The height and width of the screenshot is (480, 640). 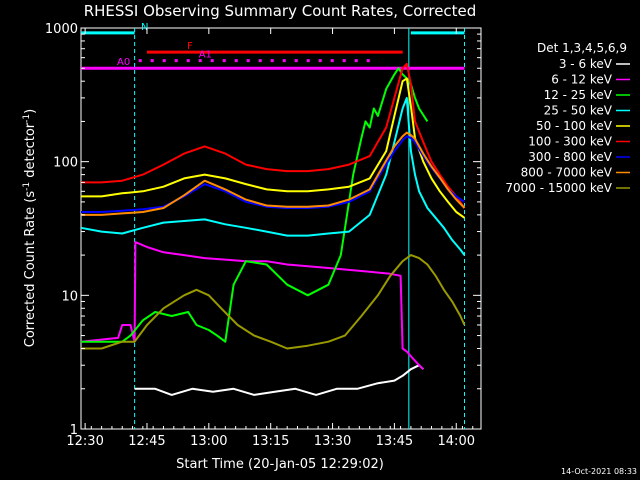 What do you see at coordinates (558, 188) in the screenshot?
I see `legend-entry-label-8: 7000 - 15000 keV` at bounding box center [558, 188].